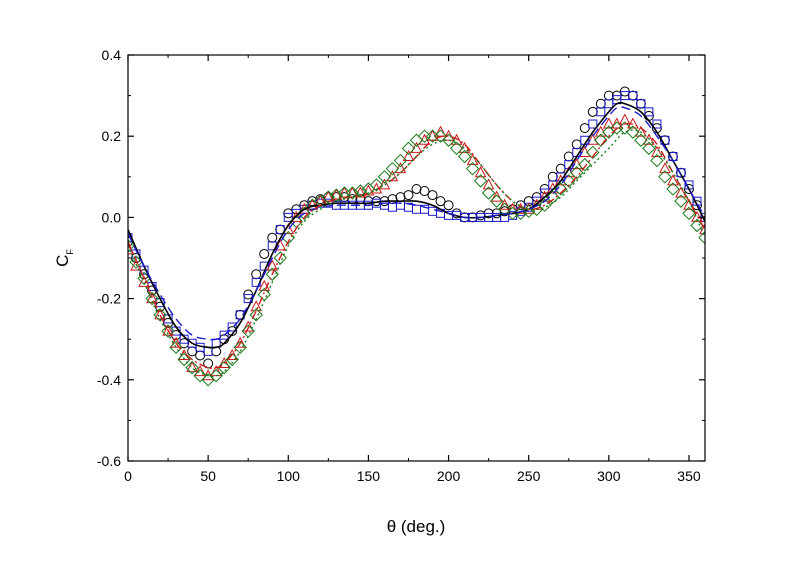  What do you see at coordinates (112, 136) in the screenshot?
I see `y-tick-label: 0.2` at bounding box center [112, 136].